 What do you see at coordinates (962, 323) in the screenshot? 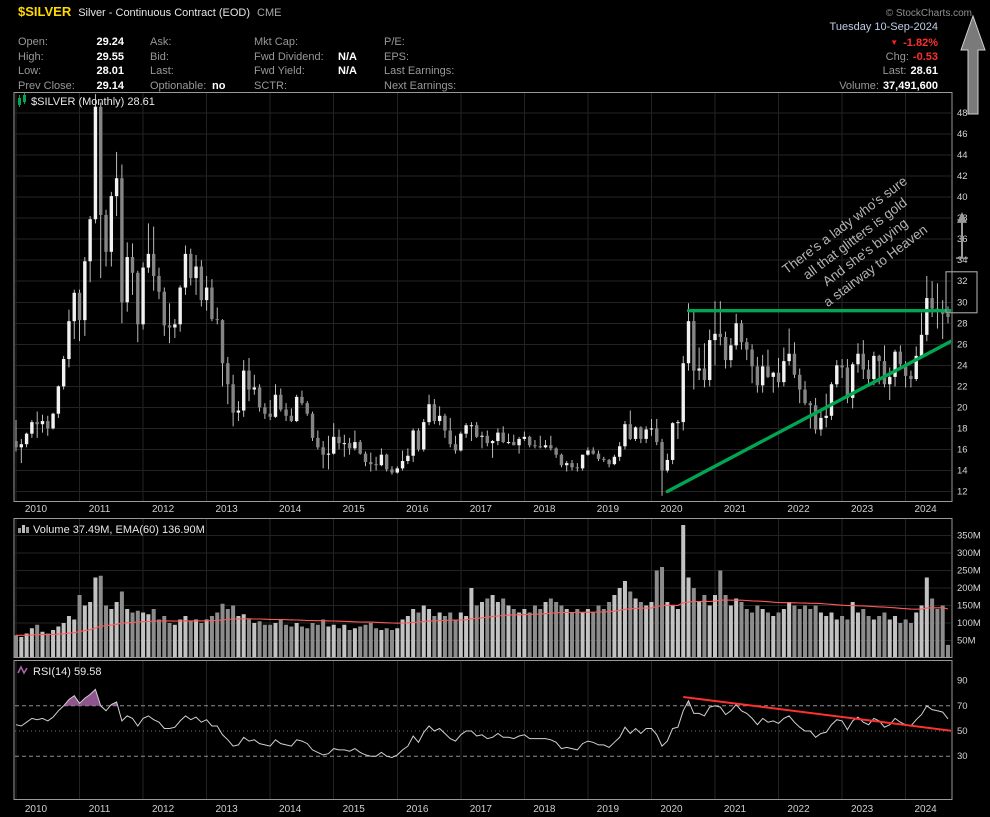
I see `svg-text: 28` at bounding box center [962, 323].